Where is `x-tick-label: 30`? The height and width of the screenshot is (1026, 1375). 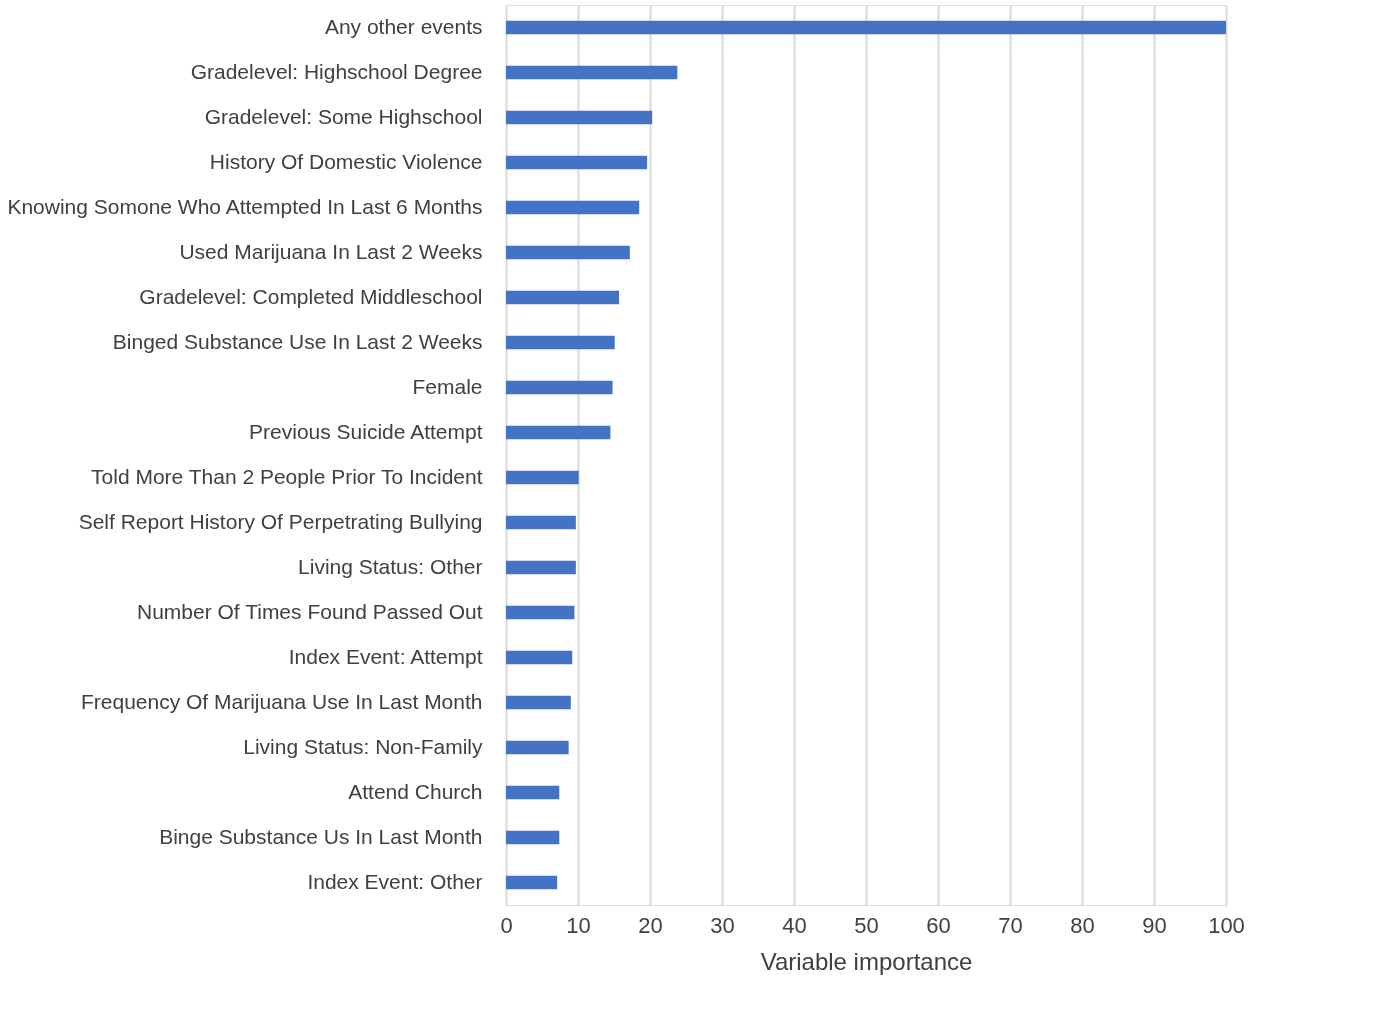 x-tick-label: 30 is located at coordinates (722, 925).